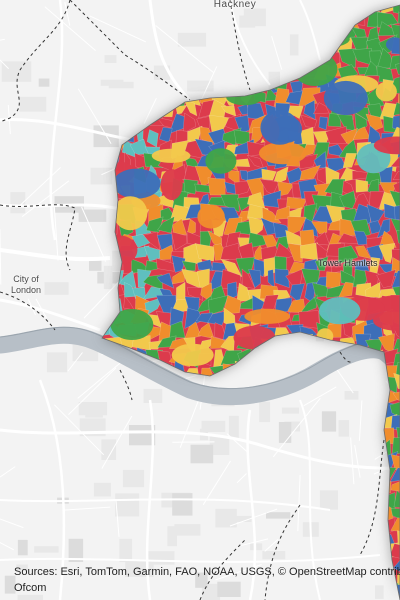  What do you see at coordinates (30, 588) in the screenshot?
I see `attribution-line2: Ofcom` at bounding box center [30, 588].